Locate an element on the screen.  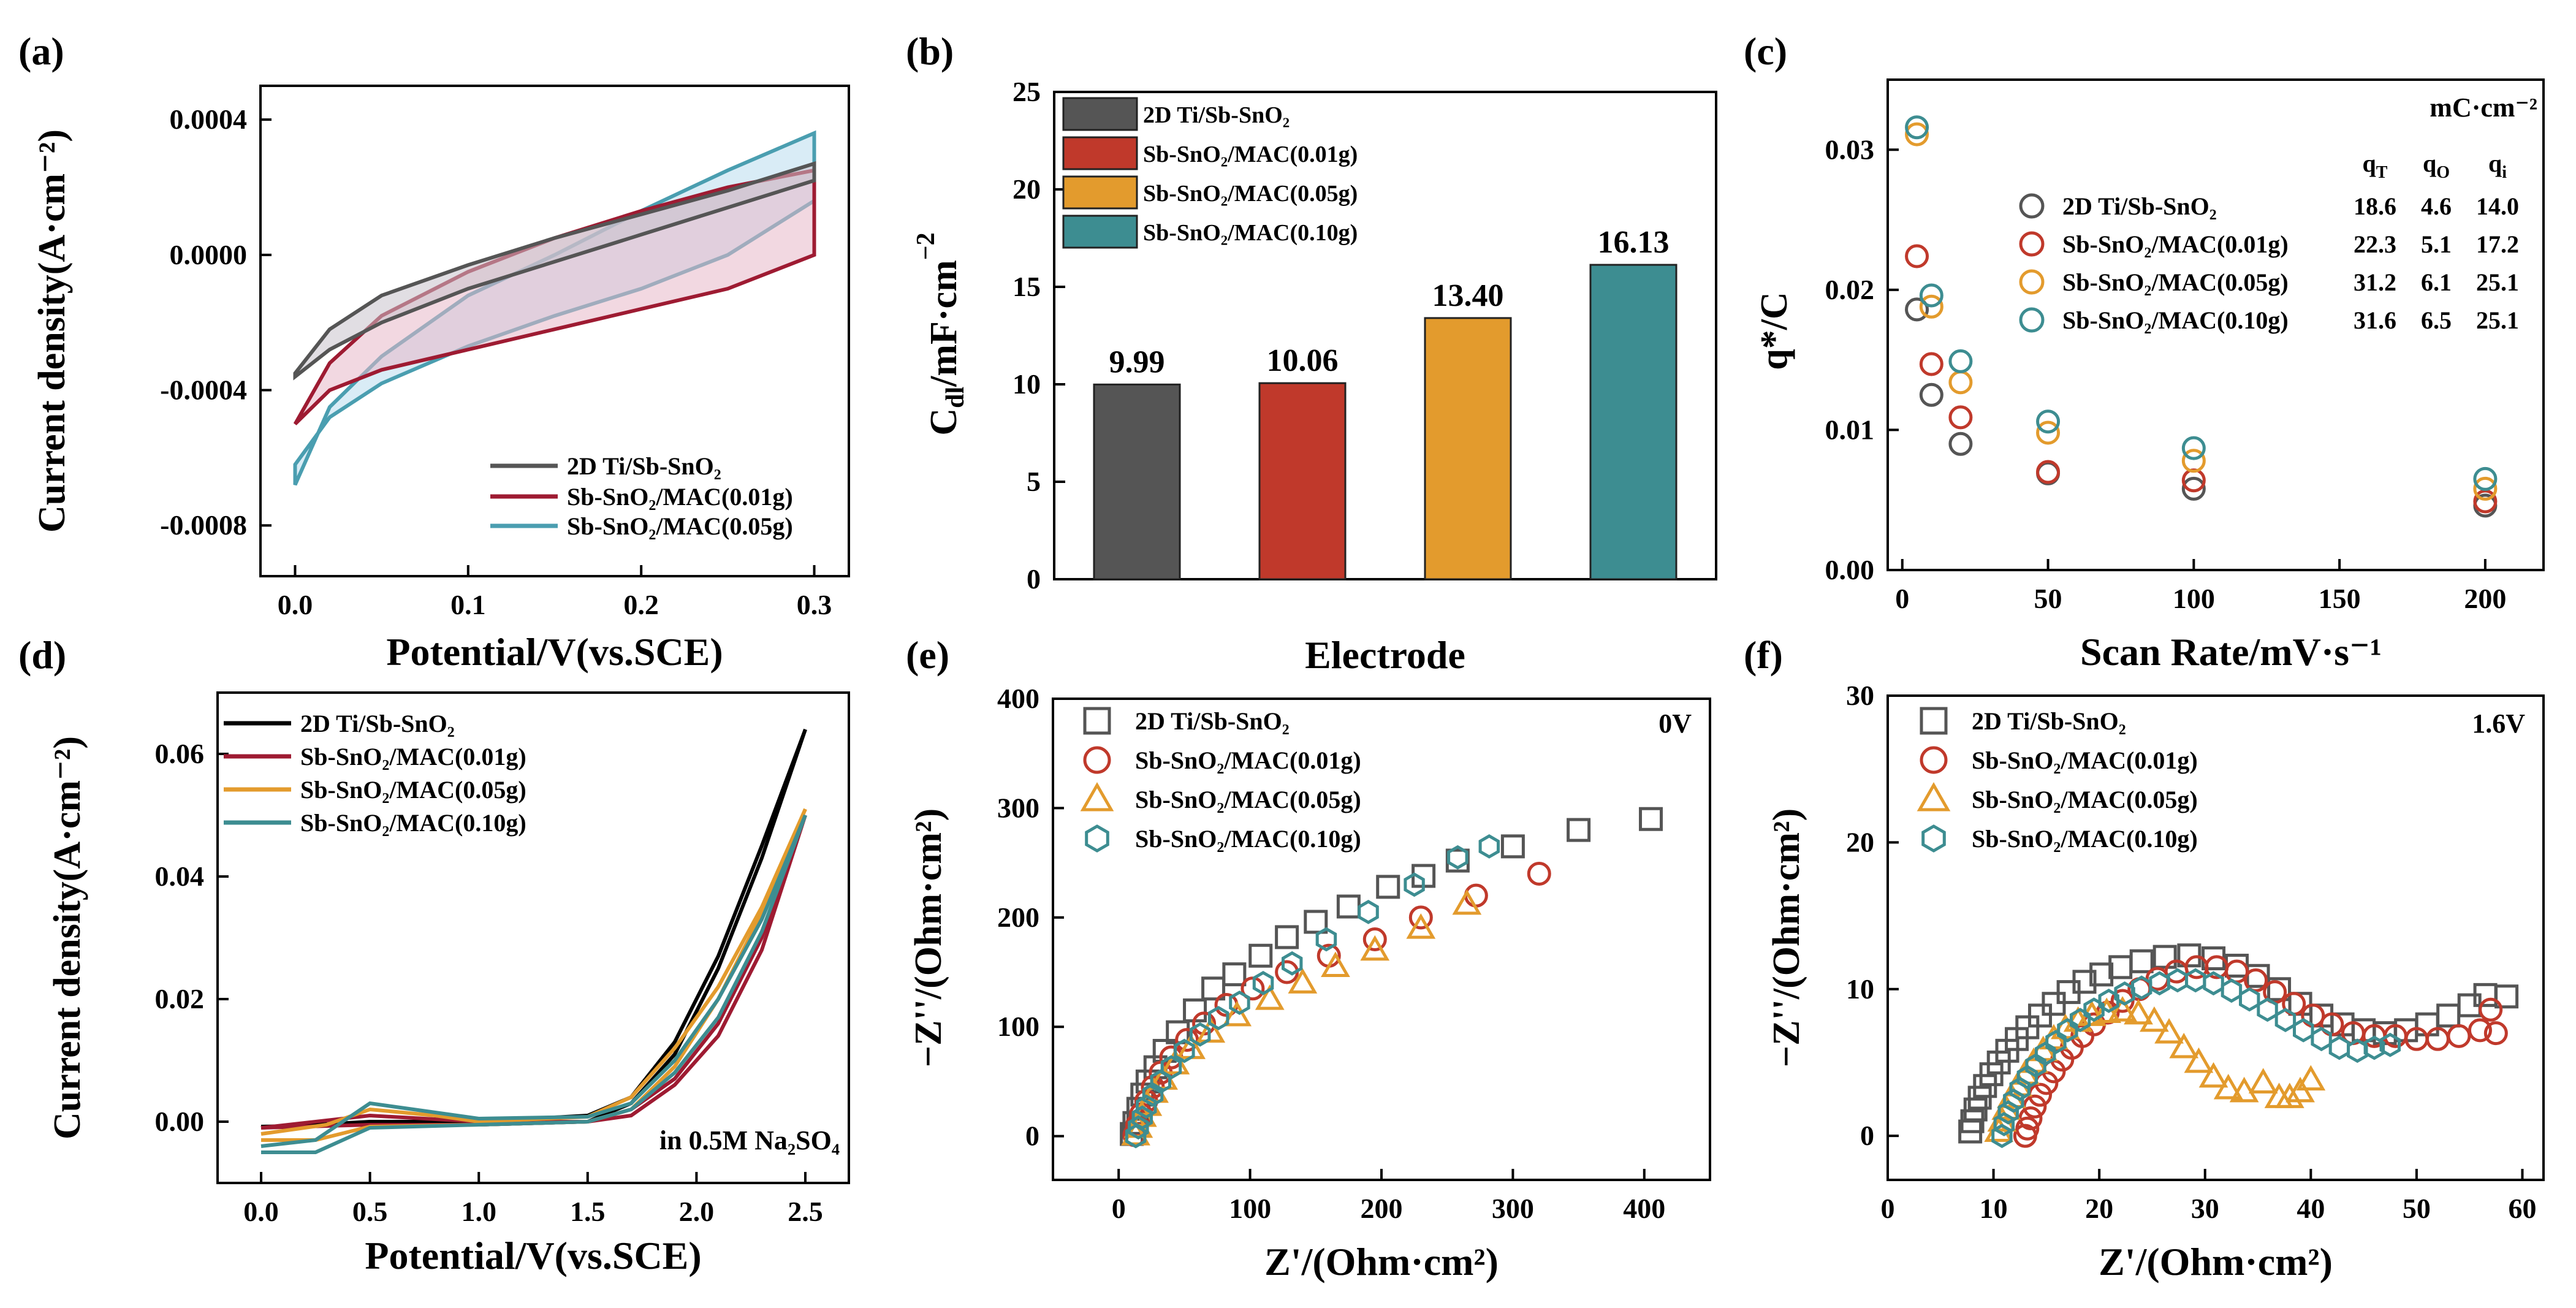
y-axis-label-part: −2 is located at coordinates (926, 246).